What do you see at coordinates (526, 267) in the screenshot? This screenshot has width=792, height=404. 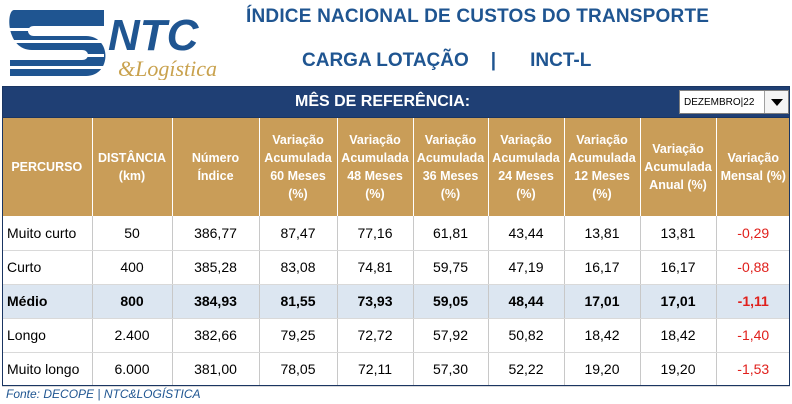 I see `value-cell: 47,19` at bounding box center [526, 267].